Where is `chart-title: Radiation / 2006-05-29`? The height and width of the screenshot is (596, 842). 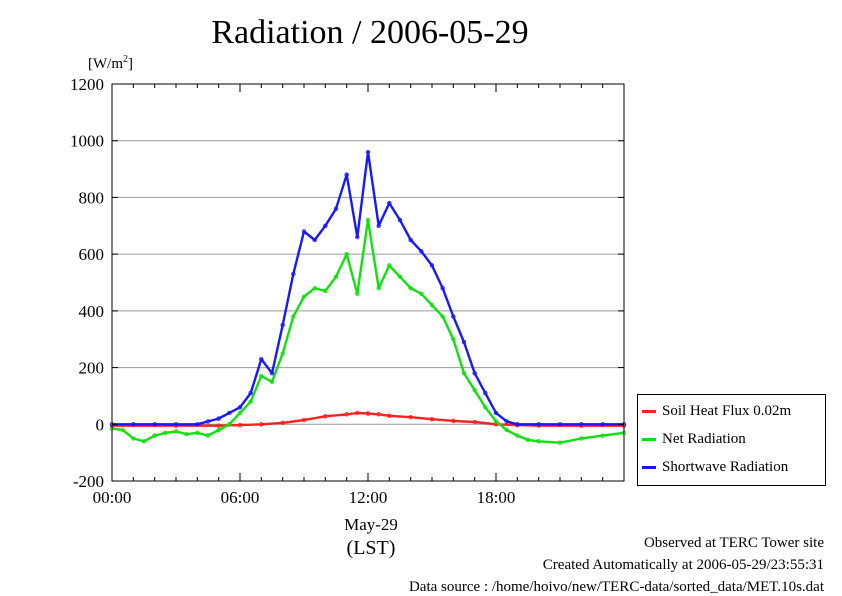 chart-title: Radiation / 2006-05-29 is located at coordinates (370, 32).